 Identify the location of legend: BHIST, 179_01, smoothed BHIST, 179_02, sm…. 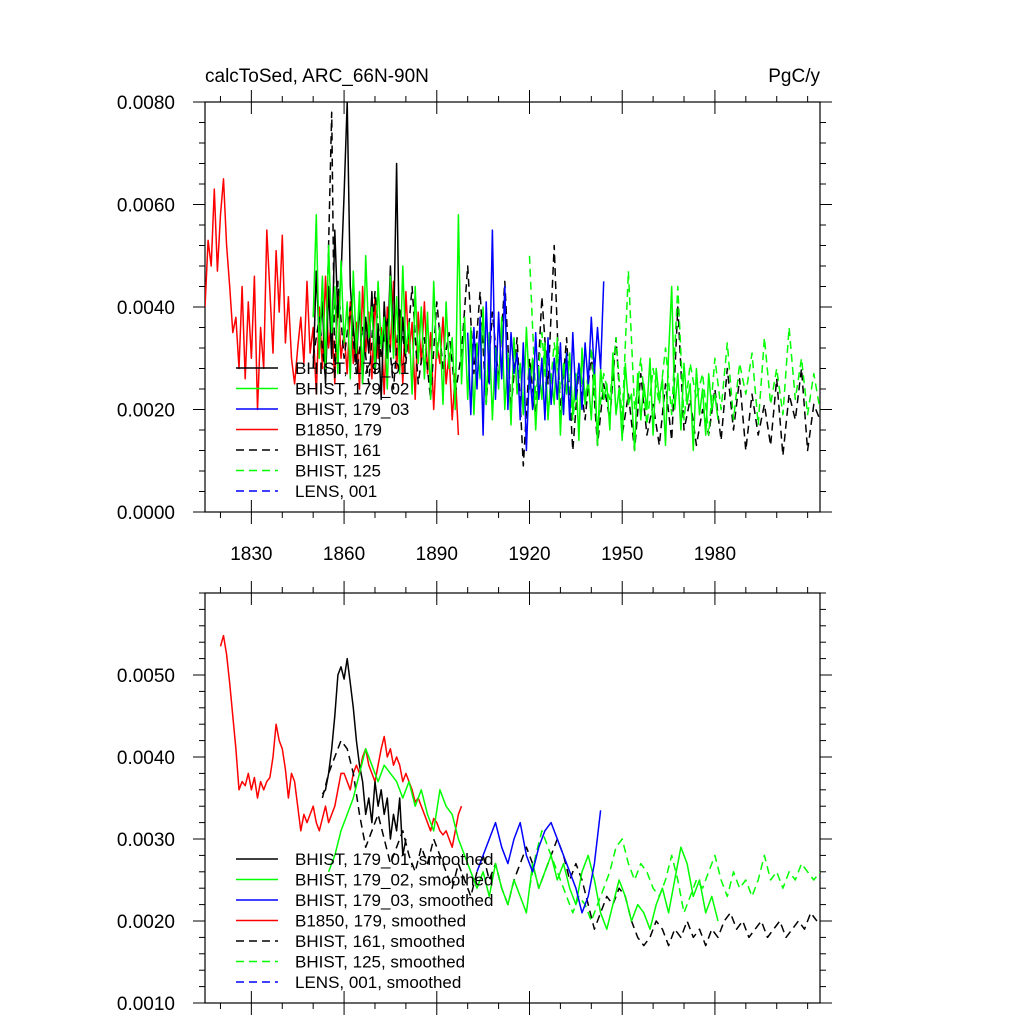
(364, 921).